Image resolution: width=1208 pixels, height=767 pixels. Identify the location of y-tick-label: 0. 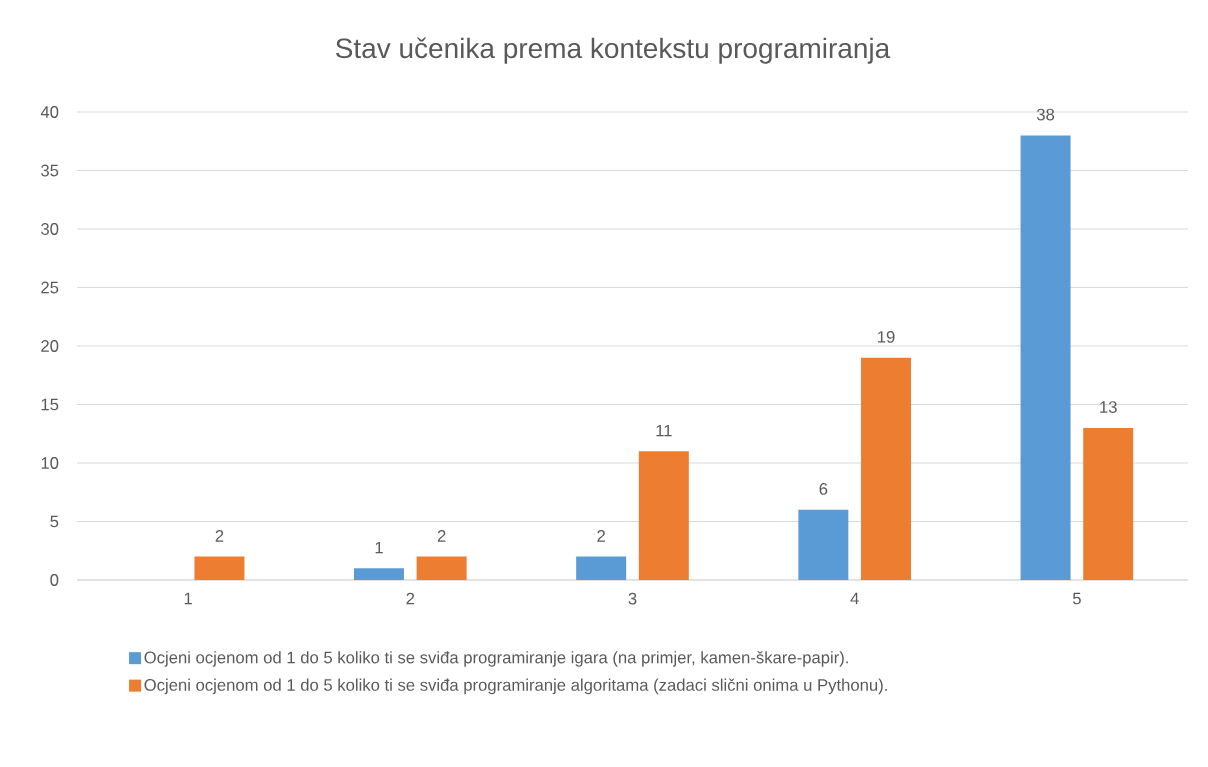
(54, 580).